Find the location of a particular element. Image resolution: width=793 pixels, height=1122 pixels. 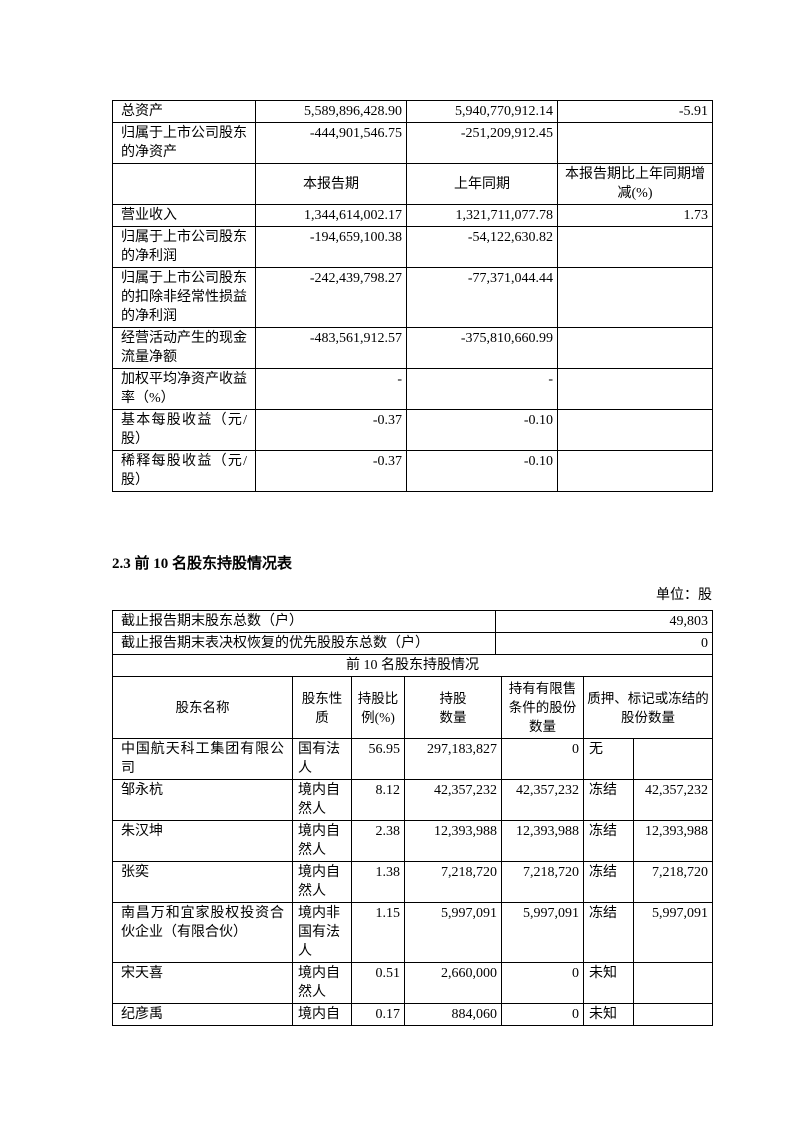

pledge-shares: 12,393,988 is located at coordinates (673, 841).